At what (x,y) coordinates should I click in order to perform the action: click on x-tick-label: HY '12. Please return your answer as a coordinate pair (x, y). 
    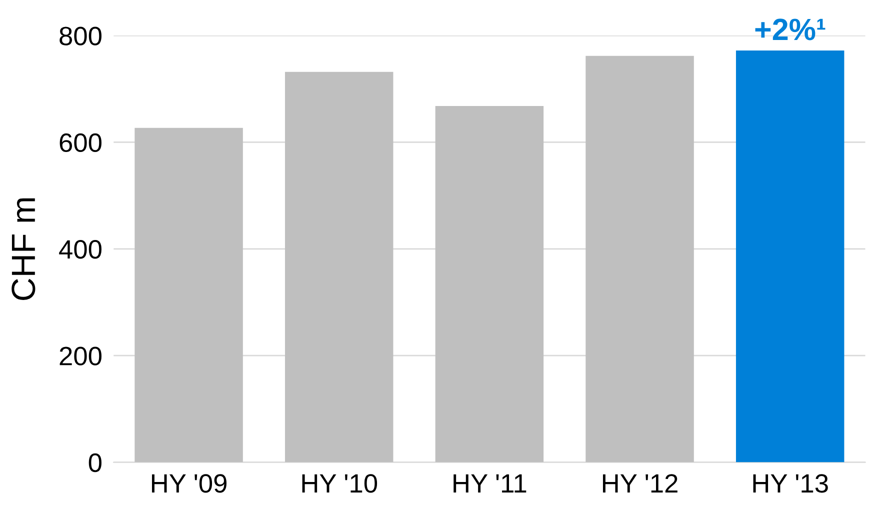
    Looking at the image, I should click on (640, 483).